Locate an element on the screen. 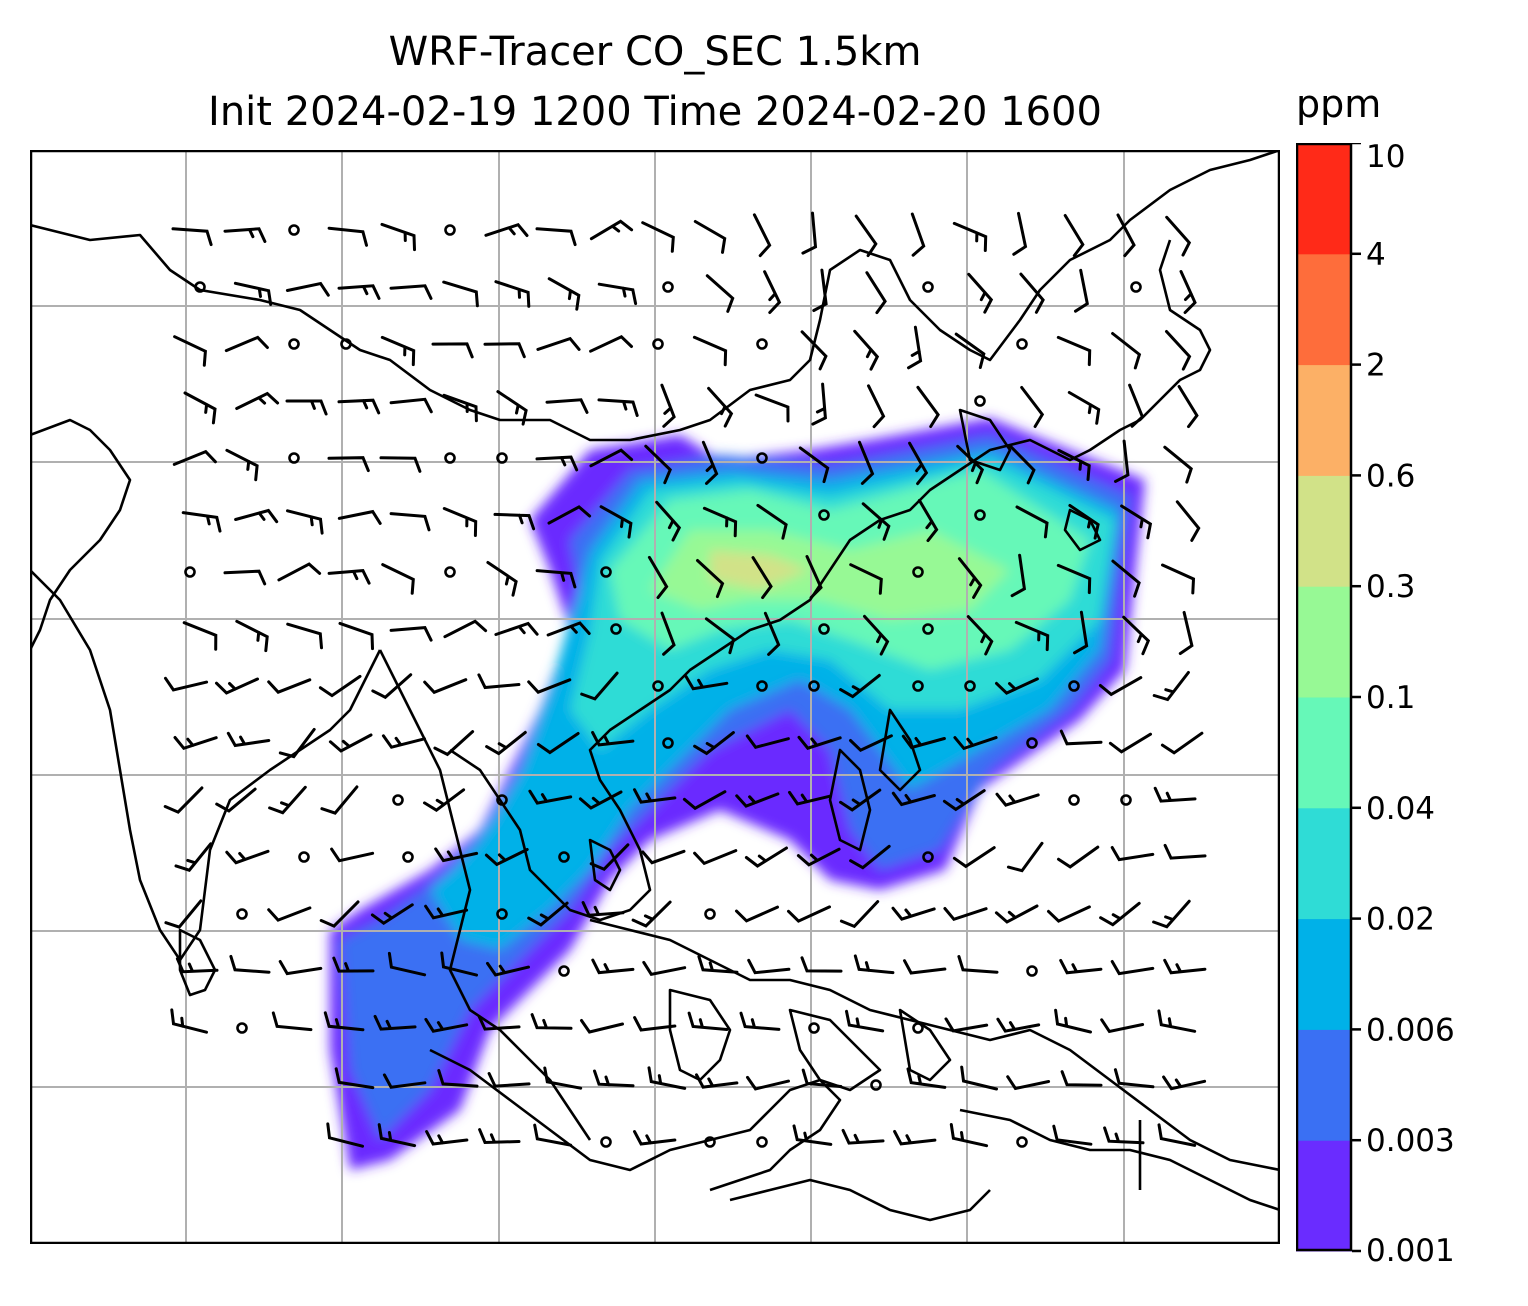 This screenshot has height=1306, width=1528. colorbar-tick-label: 10 is located at coordinates (1385, 159).